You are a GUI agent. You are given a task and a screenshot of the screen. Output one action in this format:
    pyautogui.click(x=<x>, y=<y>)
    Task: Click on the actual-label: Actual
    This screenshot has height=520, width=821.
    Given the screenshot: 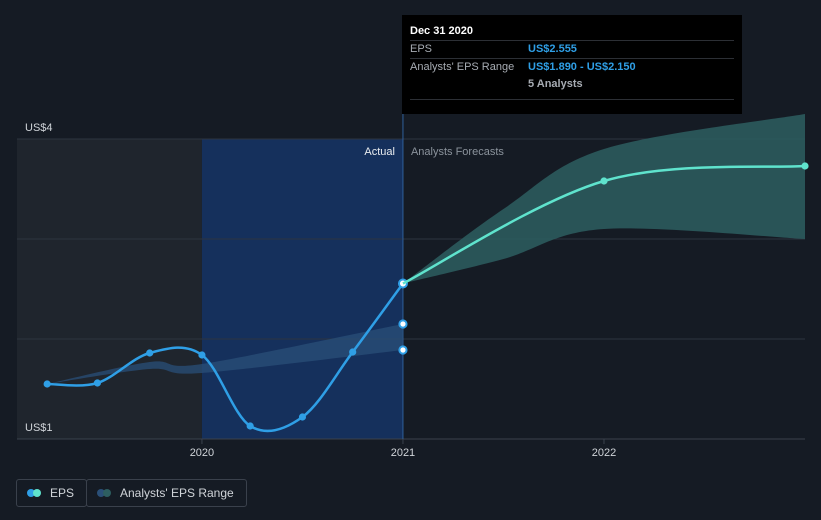 What is the action you would take?
    pyautogui.click(x=379, y=152)
    